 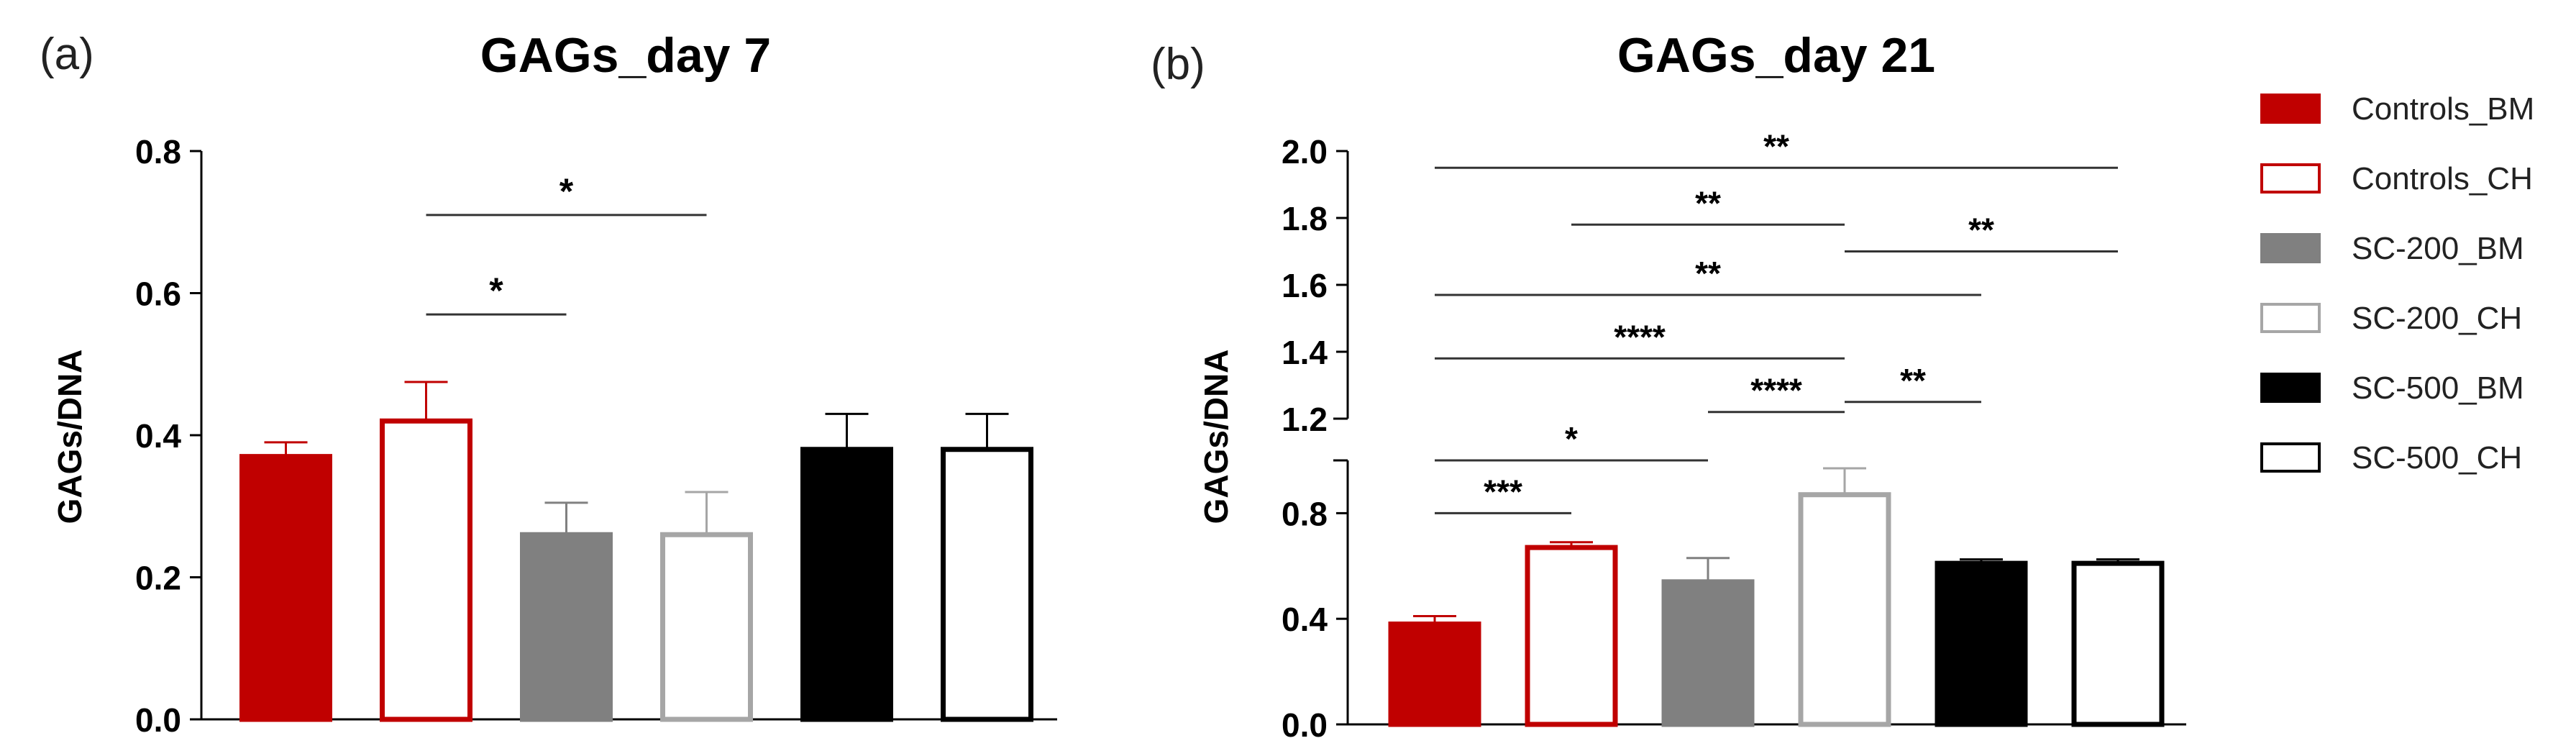 I want to click on chart-b-ylabel: GAGs/DNA, so click(x=1216, y=437).